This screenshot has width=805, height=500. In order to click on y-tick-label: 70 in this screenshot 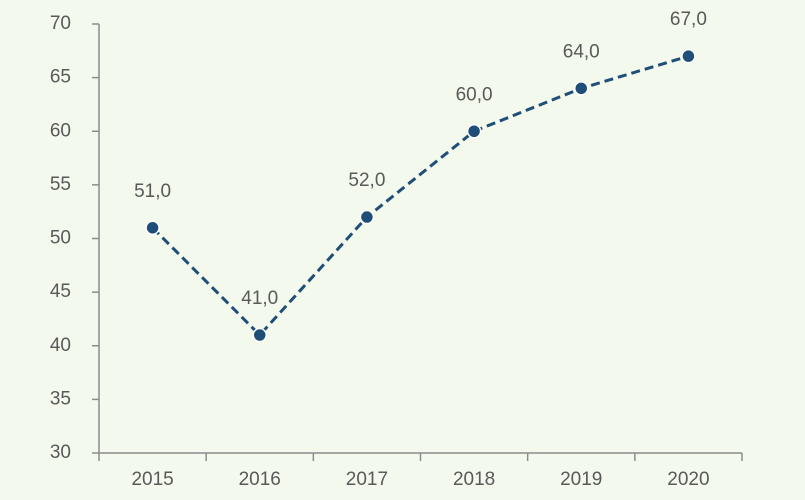, I will do `click(60, 23)`.